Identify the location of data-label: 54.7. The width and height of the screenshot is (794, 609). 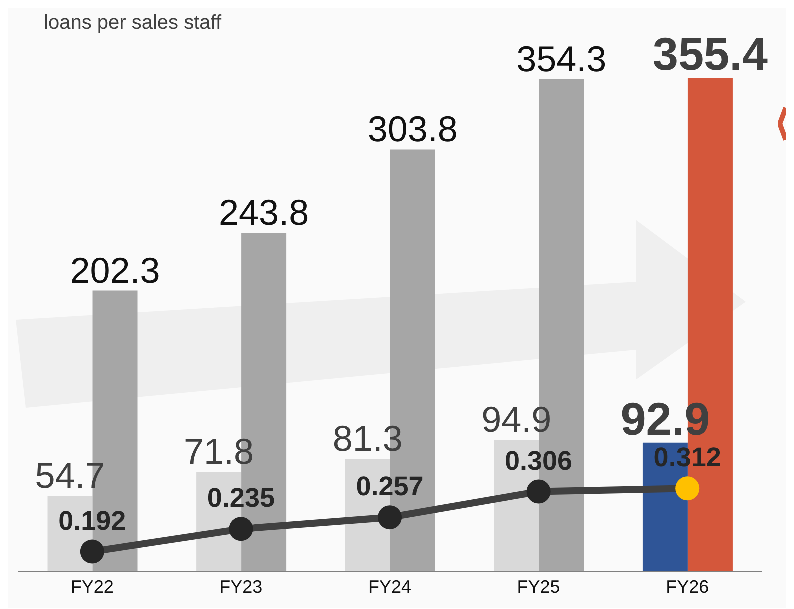
(70, 475).